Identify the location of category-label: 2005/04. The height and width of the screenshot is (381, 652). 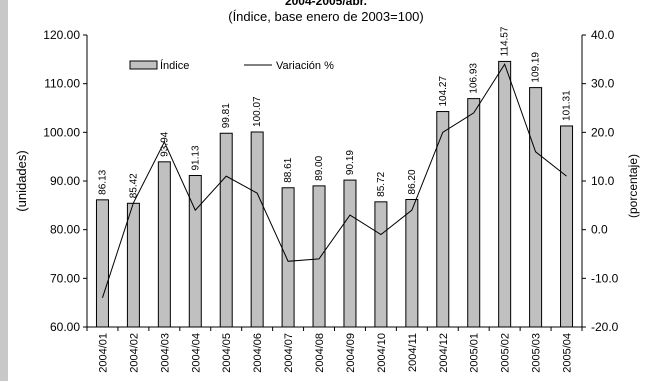
(568, 353).